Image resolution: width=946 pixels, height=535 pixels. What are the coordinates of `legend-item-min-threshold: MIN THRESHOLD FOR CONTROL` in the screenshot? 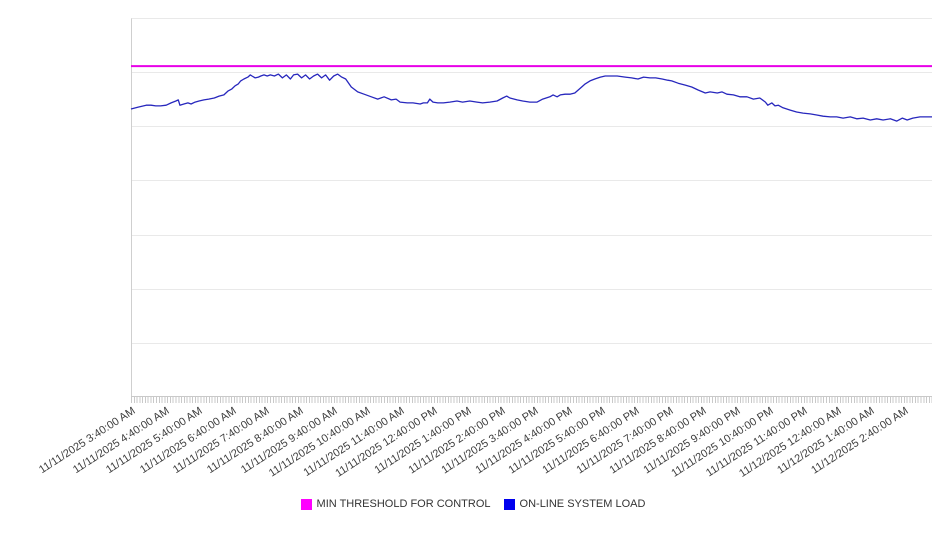 It's located at (395, 504).